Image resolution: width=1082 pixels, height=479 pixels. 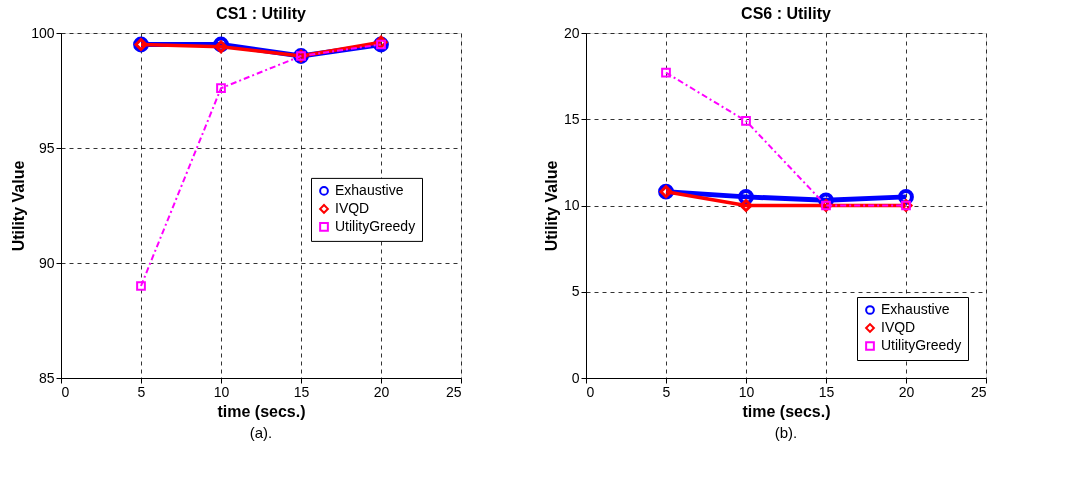 What do you see at coordinates (571, 205) in the screenshot?
I see `y-tick-label: 10` at bounding box center [571, 205].